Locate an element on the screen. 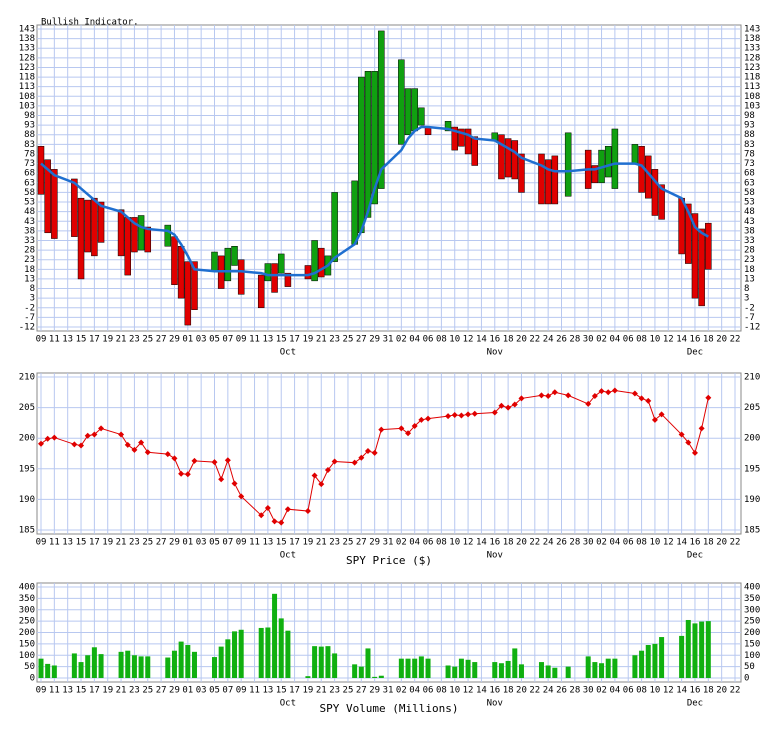 This screenshot has width=784, height=729. y-tick-label-right: 98 is located at coordinates (749, 116).